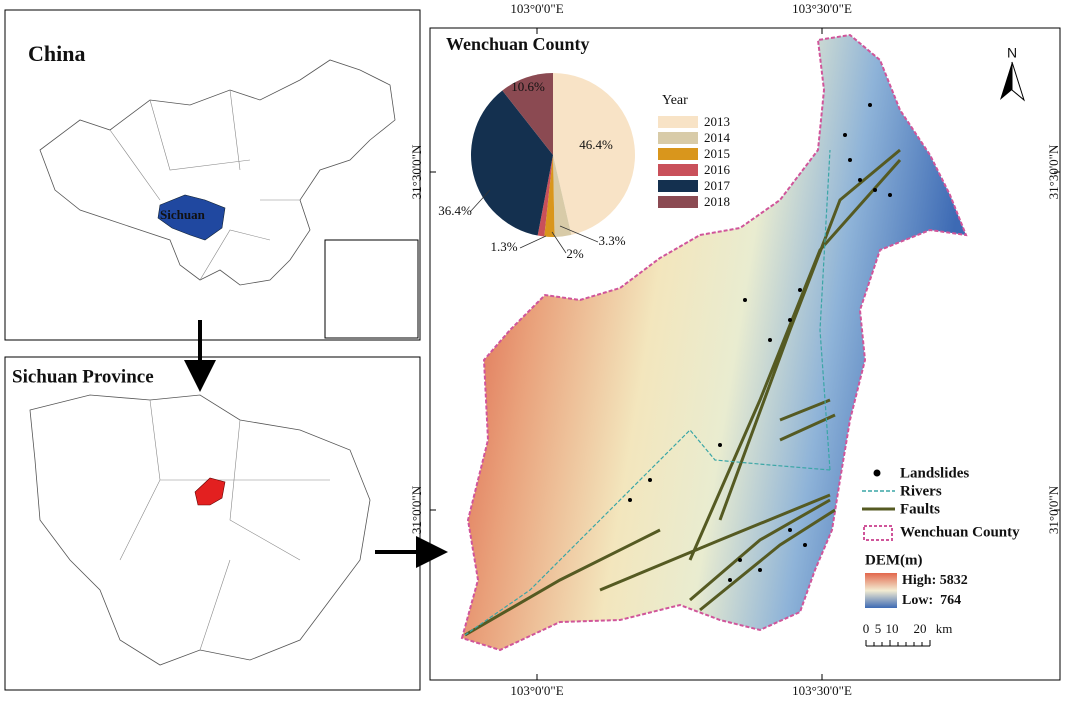  I want to click on legend-label: 2013, so click(717, 121).